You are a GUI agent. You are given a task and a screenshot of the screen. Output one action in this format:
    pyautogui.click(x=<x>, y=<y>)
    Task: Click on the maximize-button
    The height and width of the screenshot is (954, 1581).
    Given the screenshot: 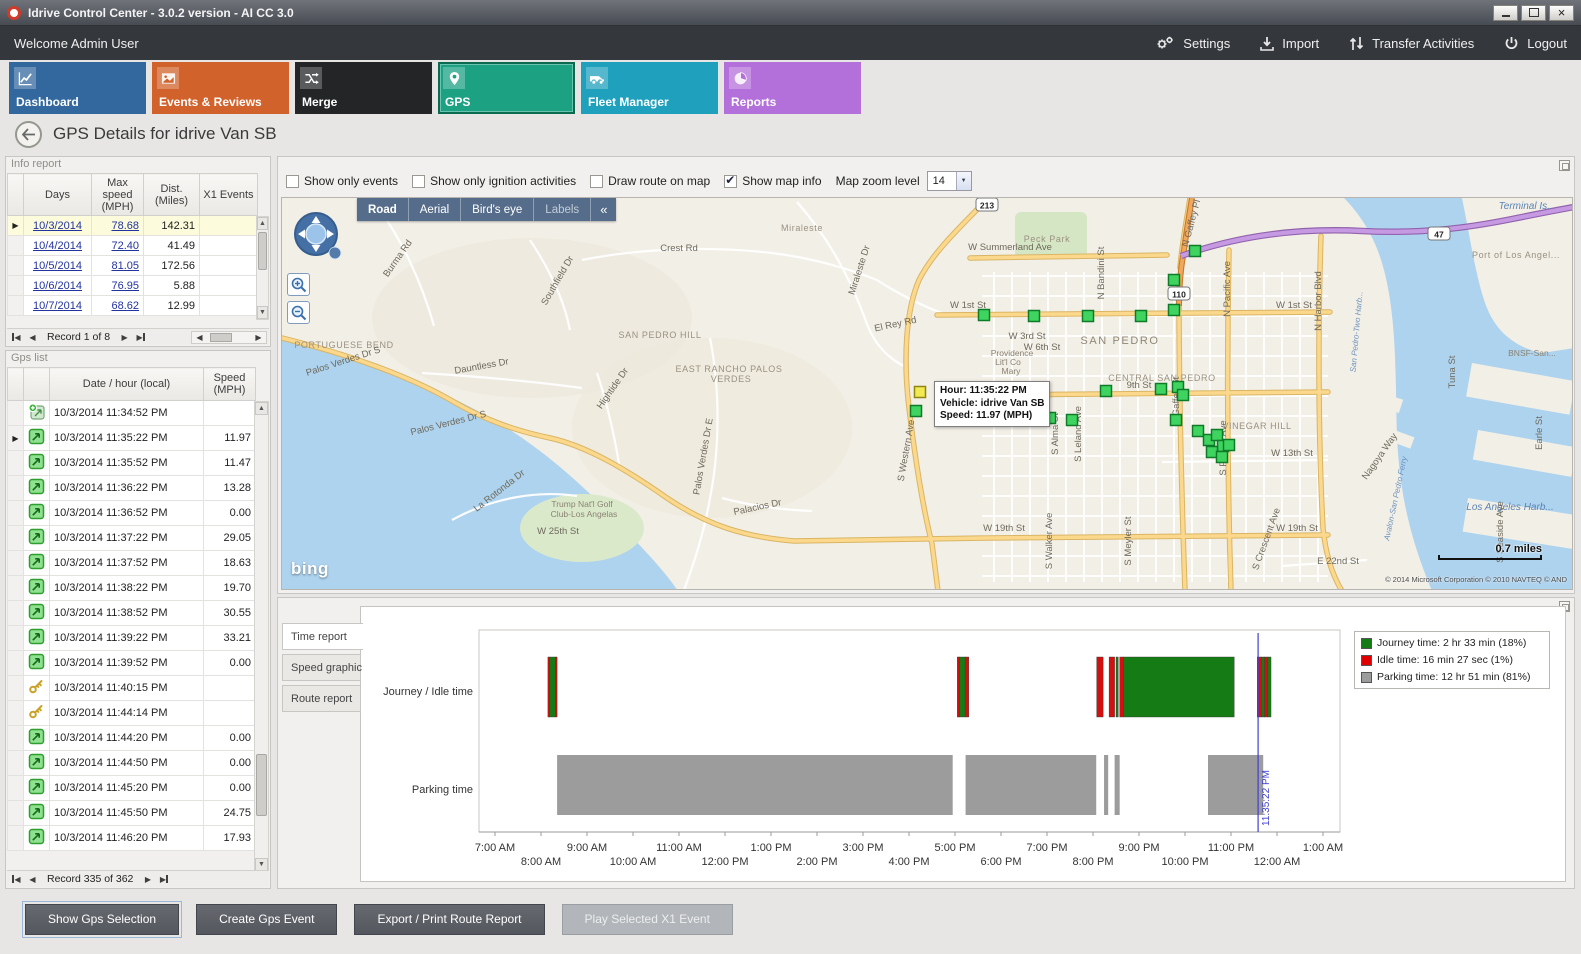 What is the action you would take?
    pyautogui.click(x=1533, y=12)
    